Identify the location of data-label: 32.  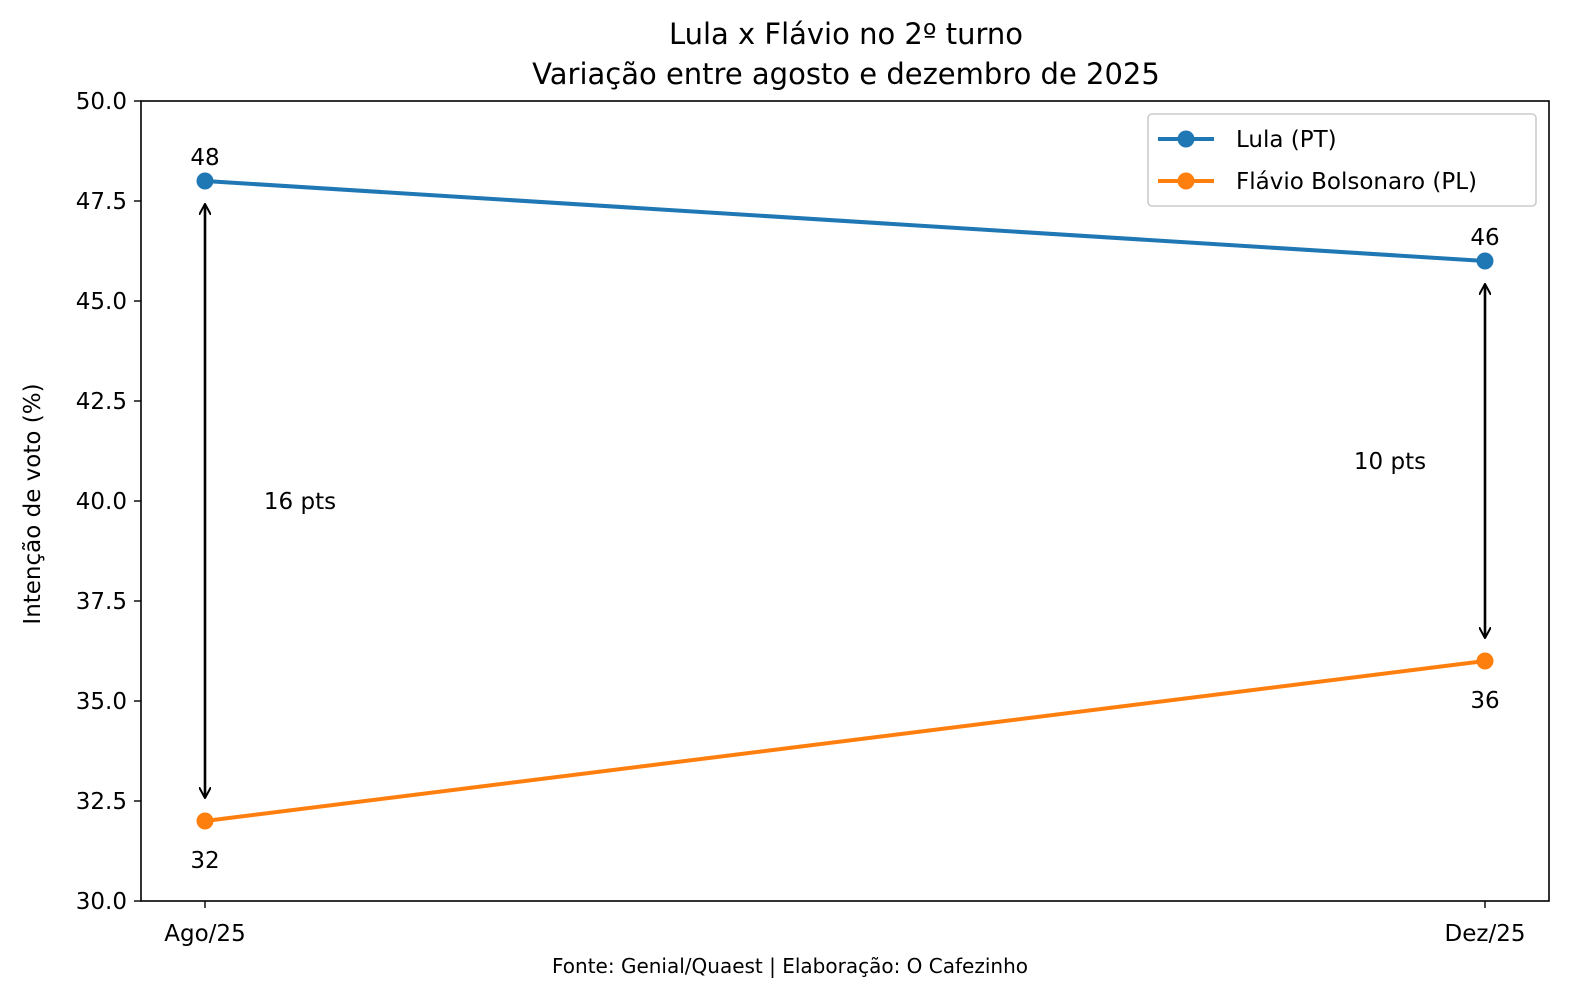
(204, 861).